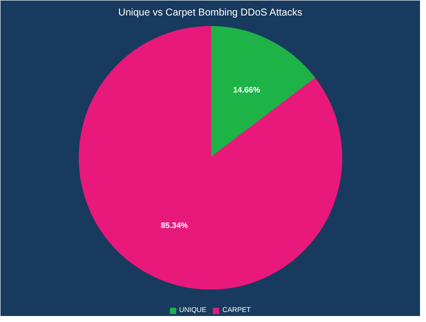 This screenshot has width=426, height=322. Describe the element at coordinates (174, 225) in the screenshot. I see `data-label: 85.34%` at that location.